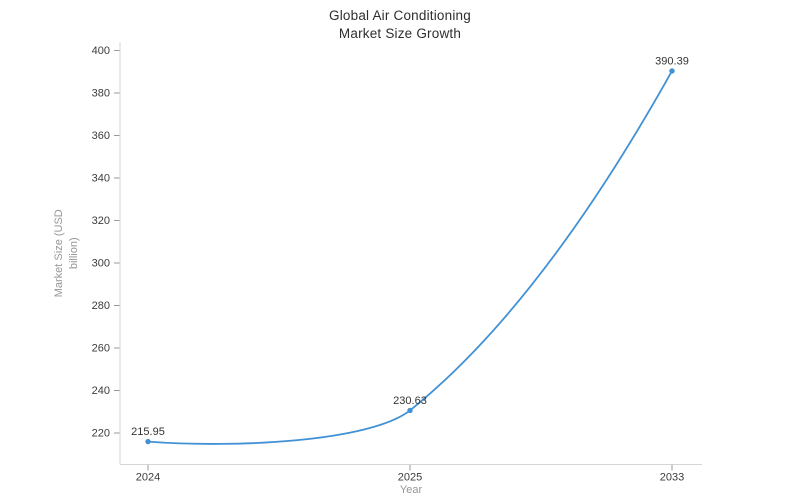 Image resolution: width=800 pixels, height=500 pixels. I want to click on chart-title-line2: Market Size Growth, so click(400, 33).